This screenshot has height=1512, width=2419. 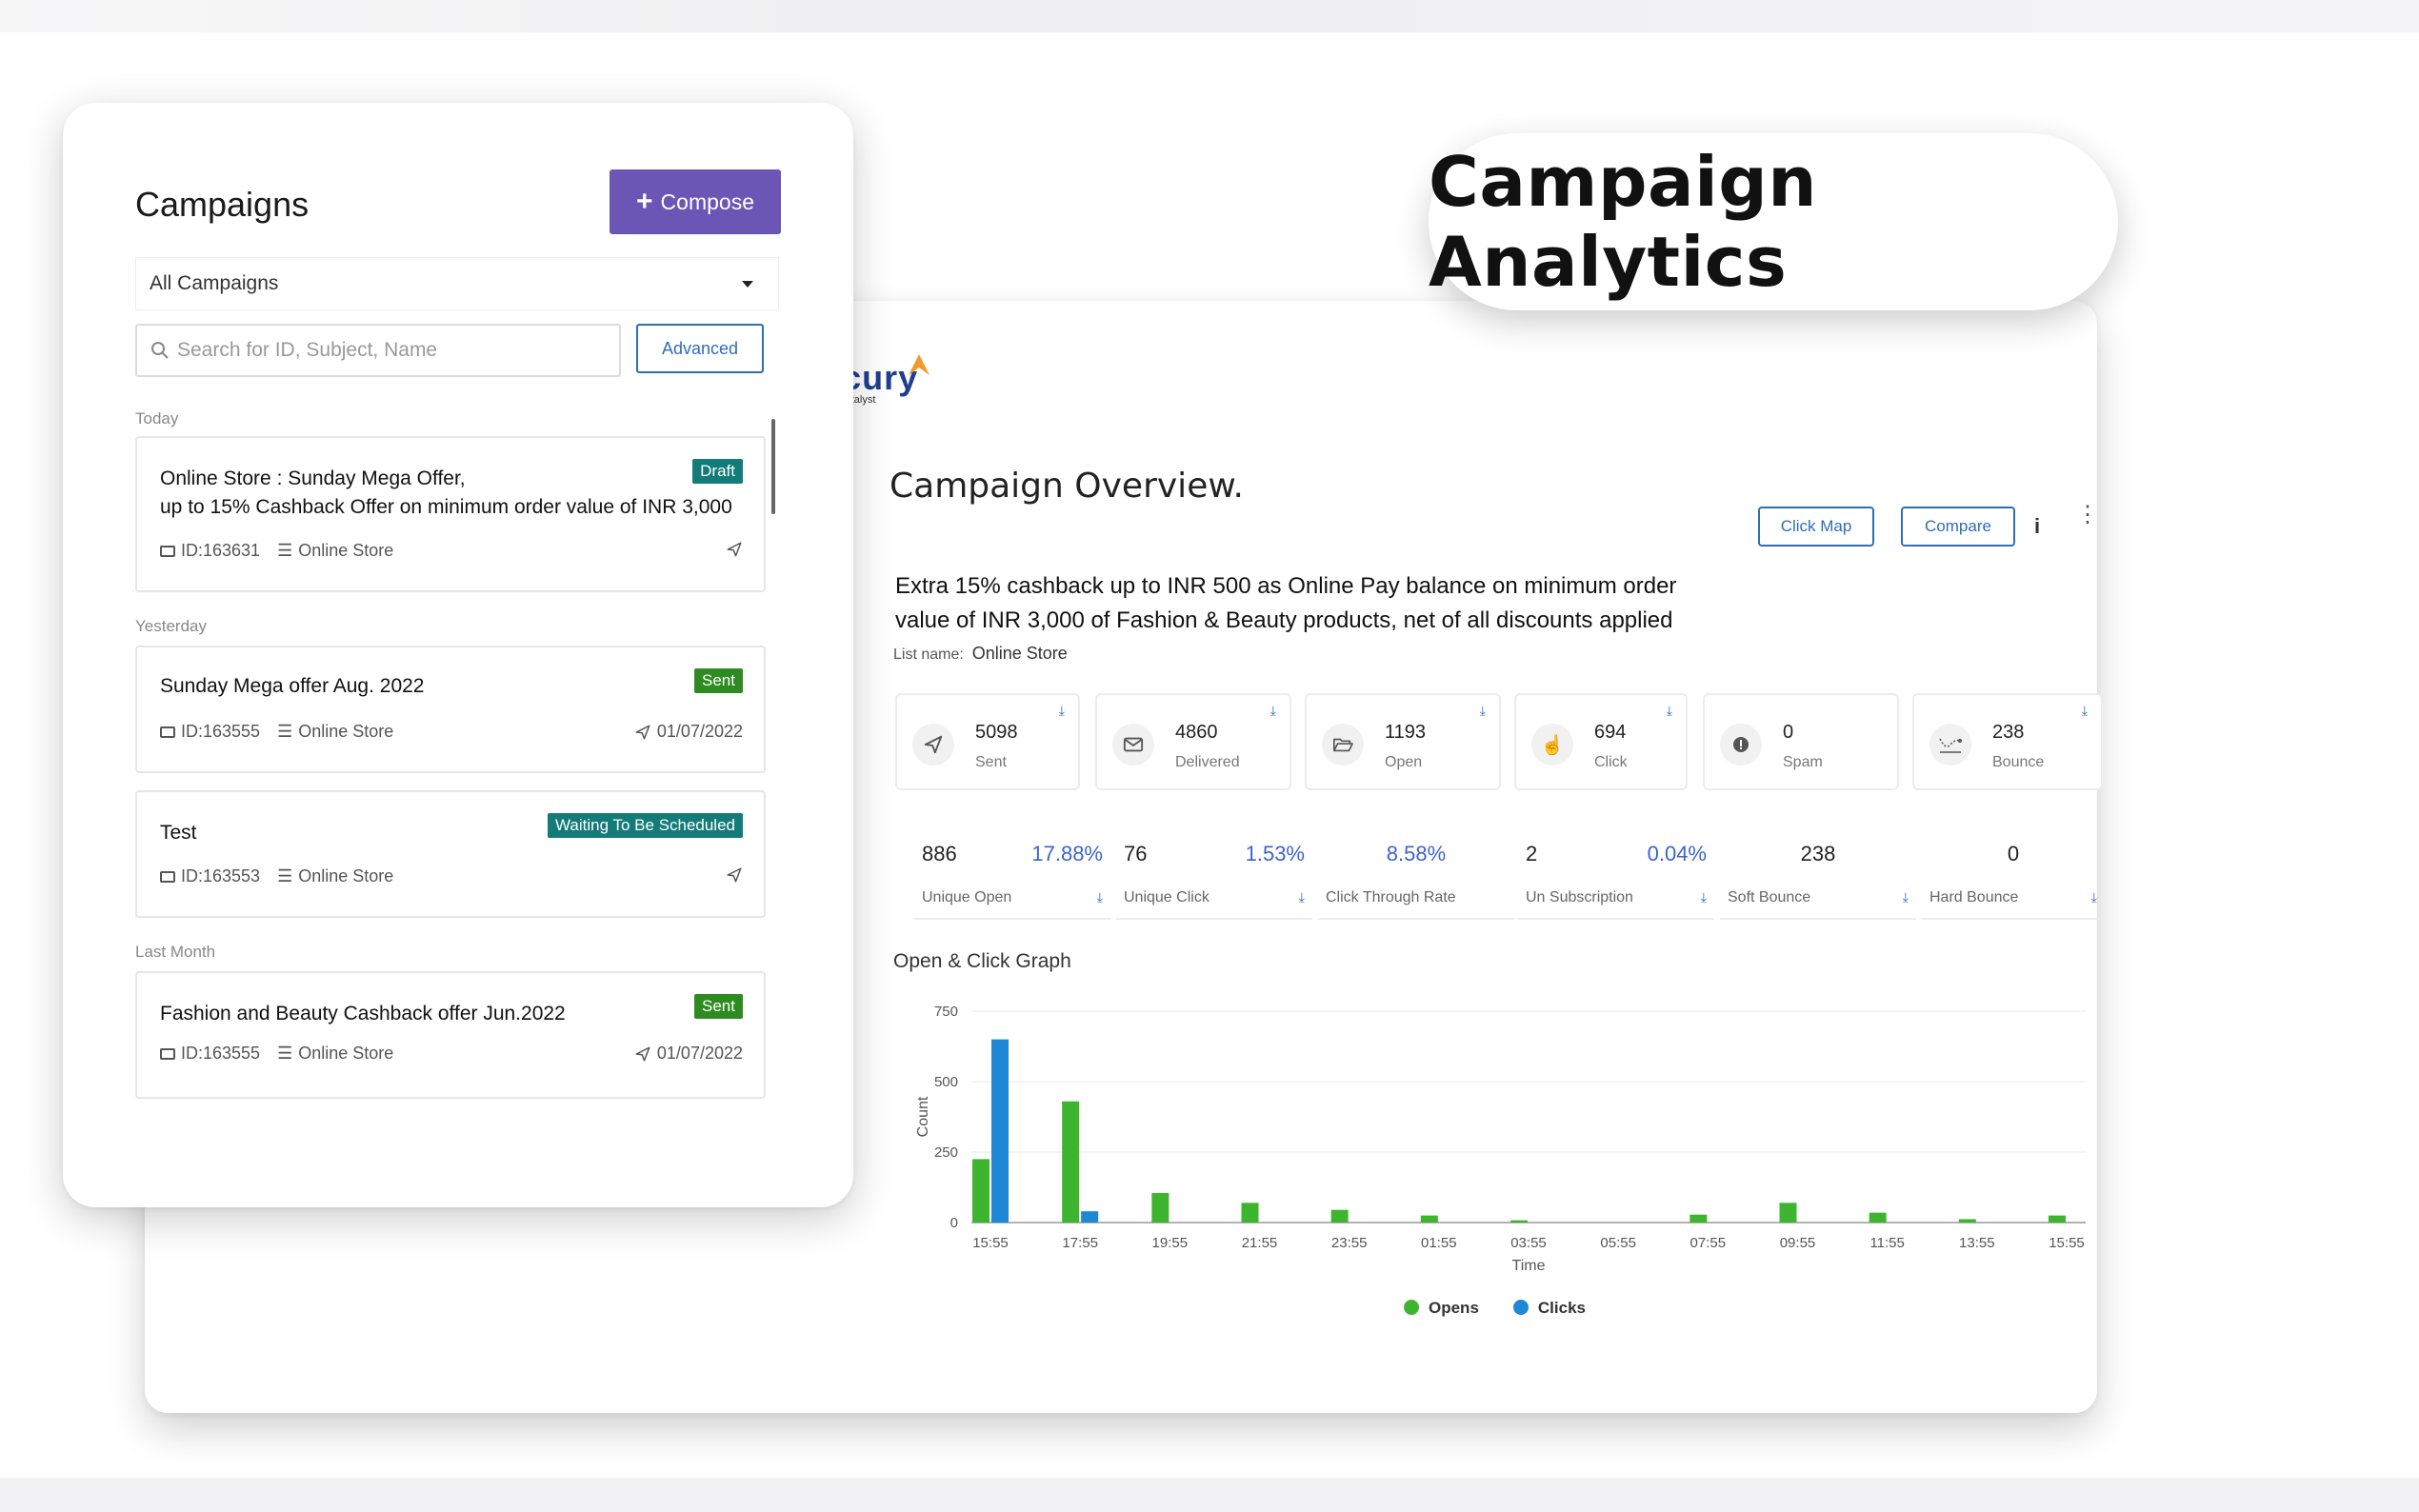 What do you see at coordinates (946, 1012) in the screenshot?
I see `y-tick-label: 750` at bounding box center [946, 1012].